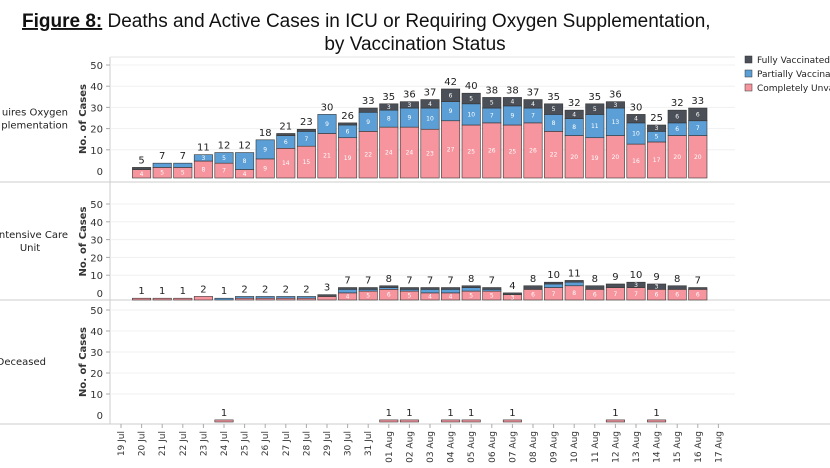 The height and width of the screenshot is (468, 830). Describe the element at coordinates (62, 21) in the screenshot. I see `figure-label: Figure 8:` at that location.